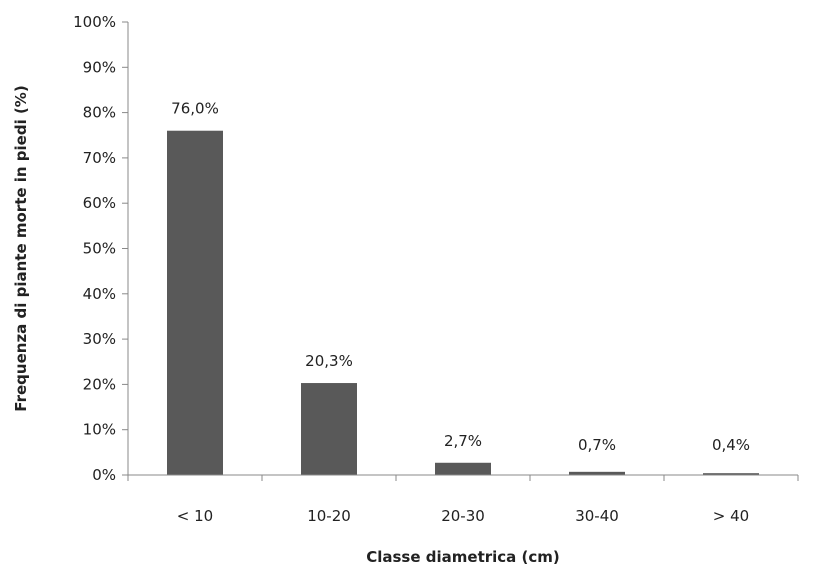 This screenshot has width=816, height=572. What do you see at coordinates (195, 109) in the screenshot?
I see `bar-data-label: 76,0%` at bounding box center [195, 109].